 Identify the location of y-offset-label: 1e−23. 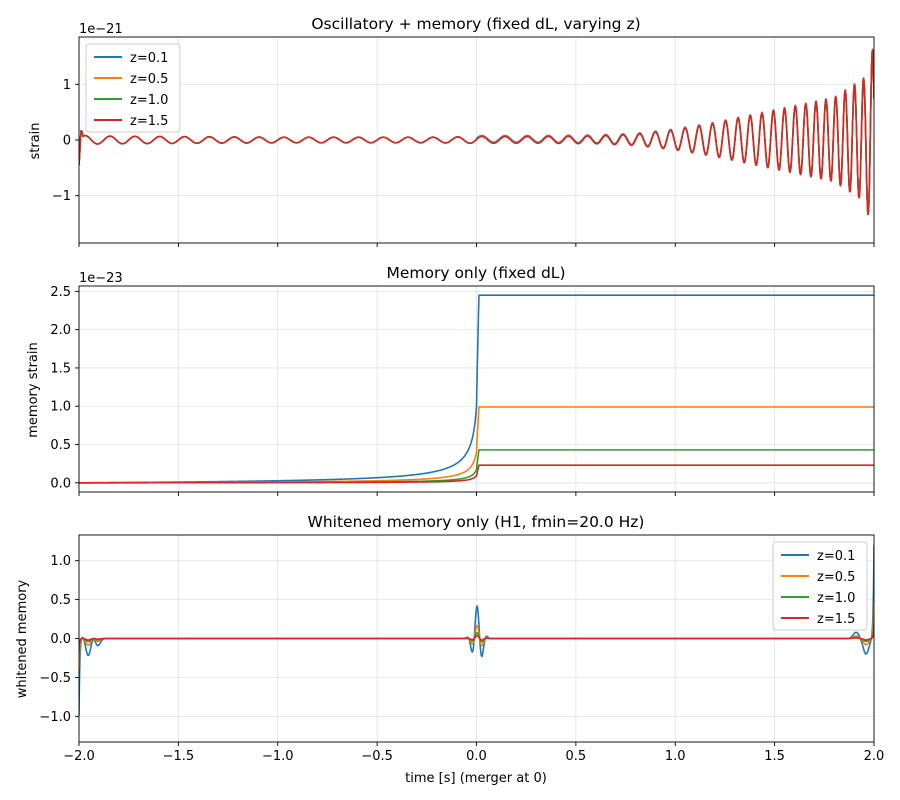
(101, 278).